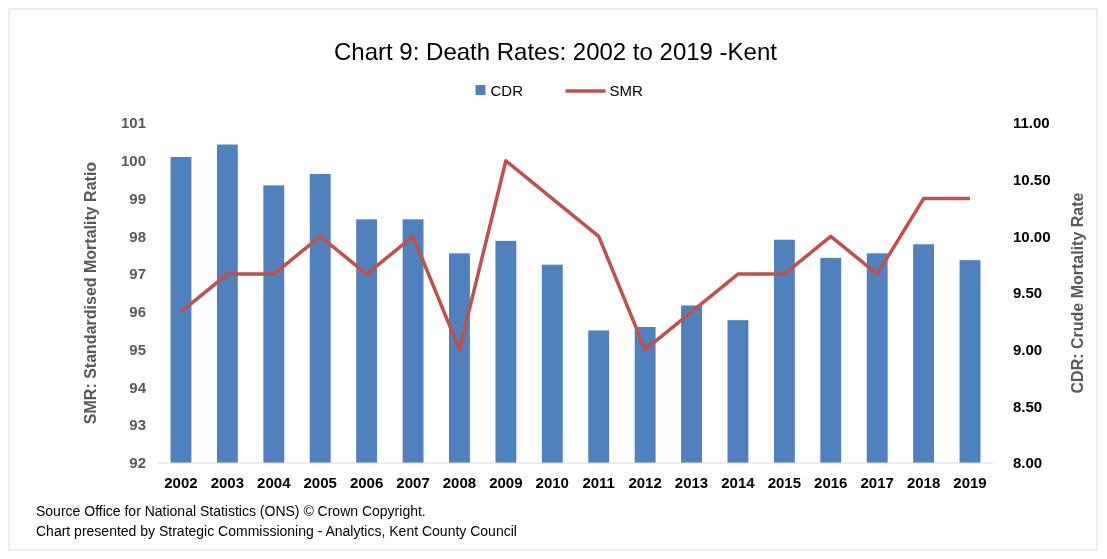 The image size is (1107, 559). Describe the element at coordinates (784, 482) in the screenshot. I see `x-tick-label: 2015` at that location.